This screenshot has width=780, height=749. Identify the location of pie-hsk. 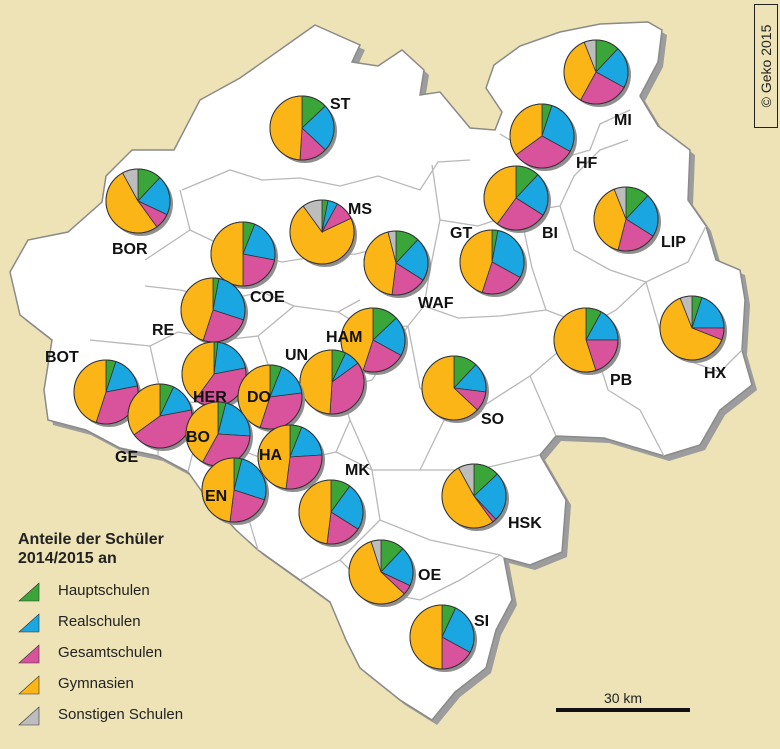
(475, 497).